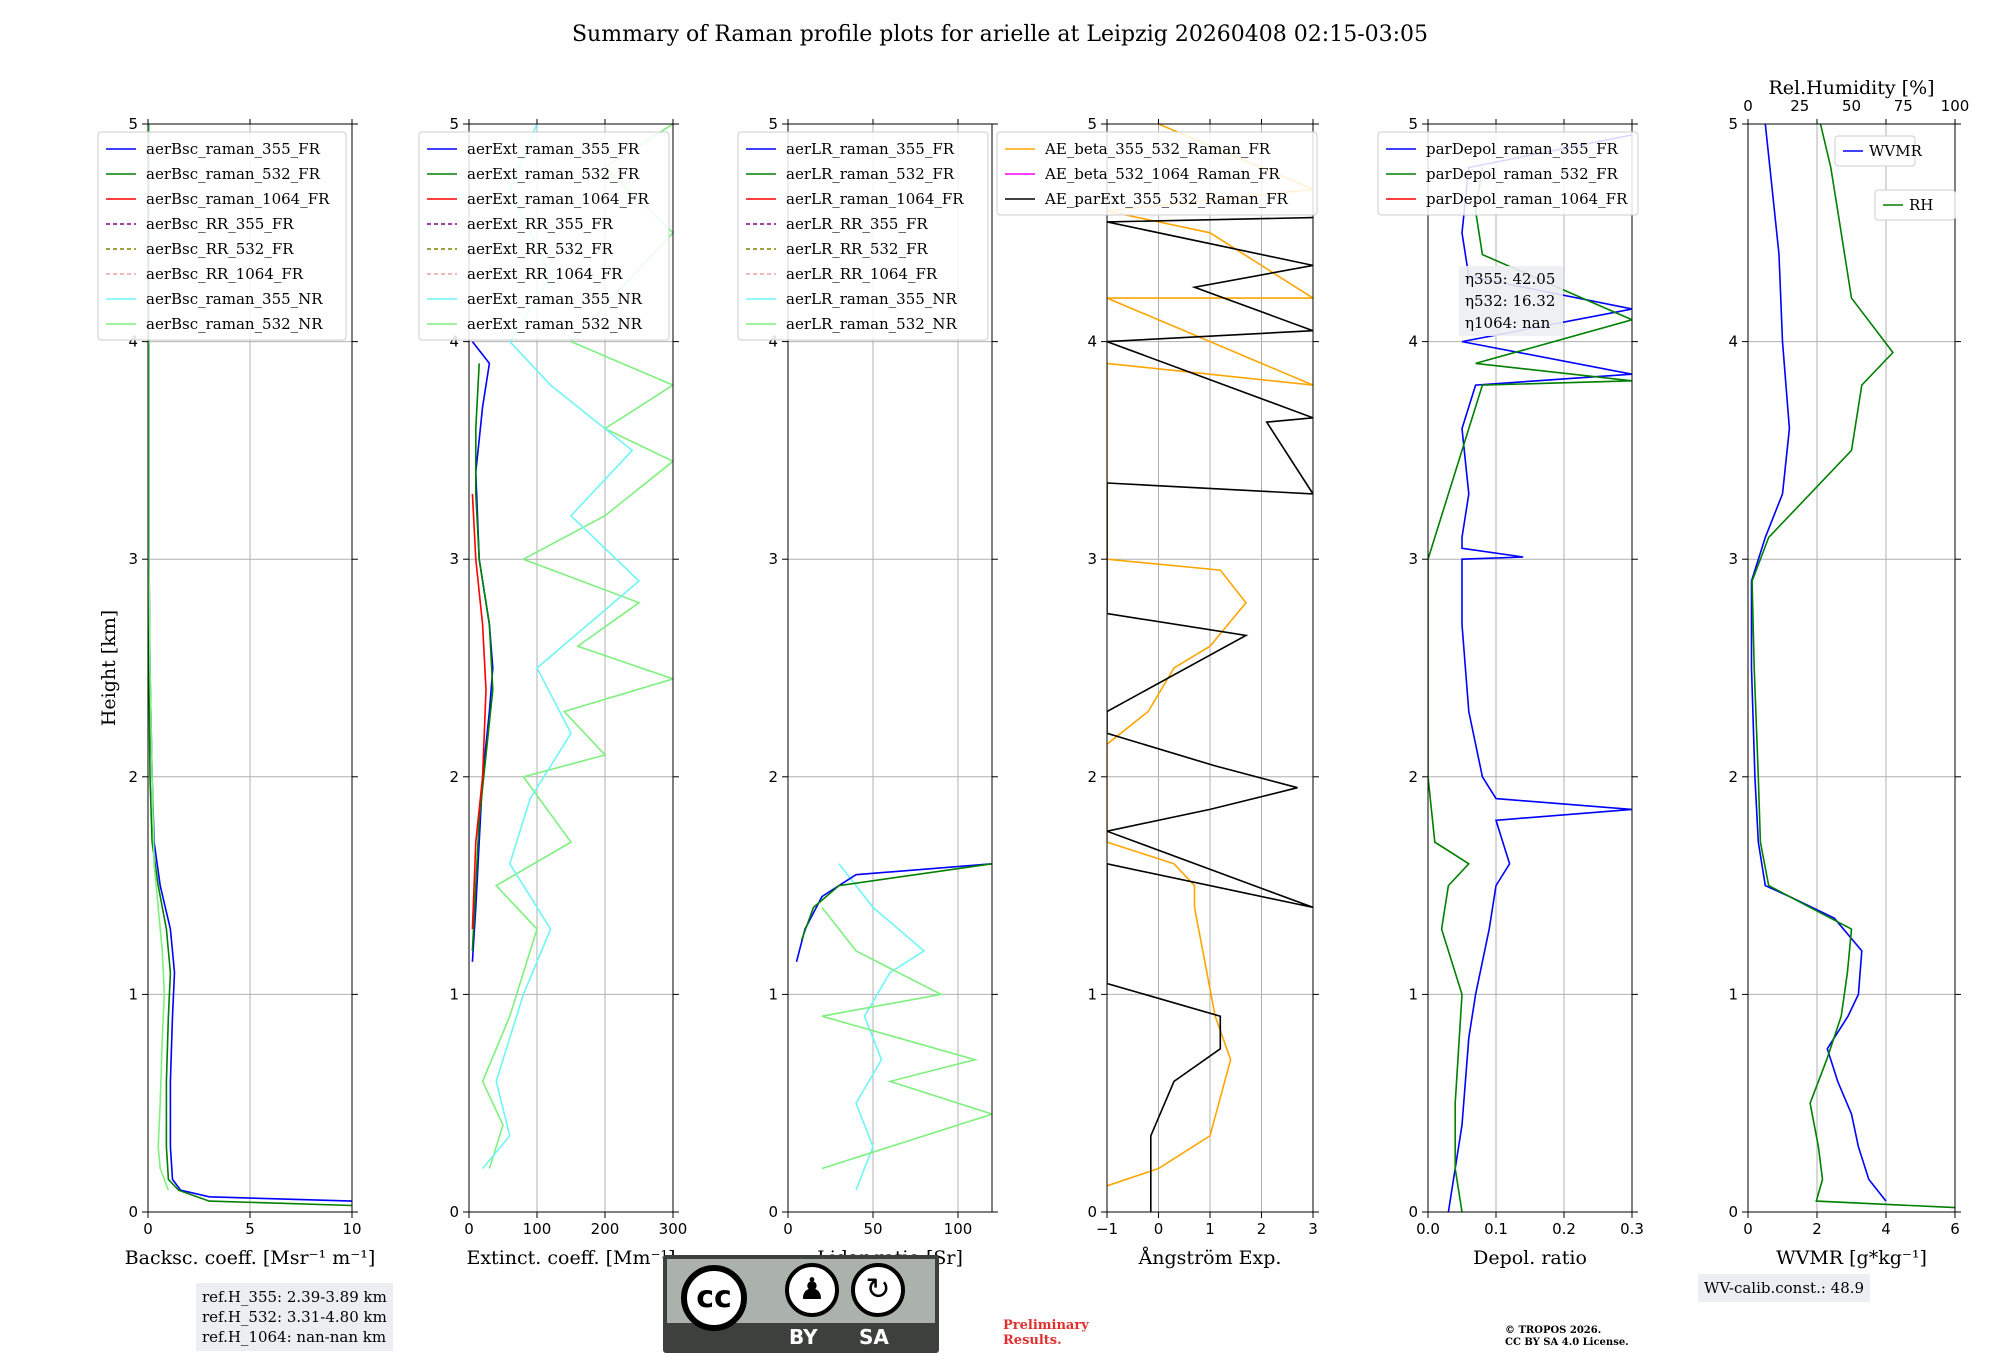  Describe the element at coordinates (109, 668) in the screenshot. I see `y-axis-label: Height [km]` at that location.